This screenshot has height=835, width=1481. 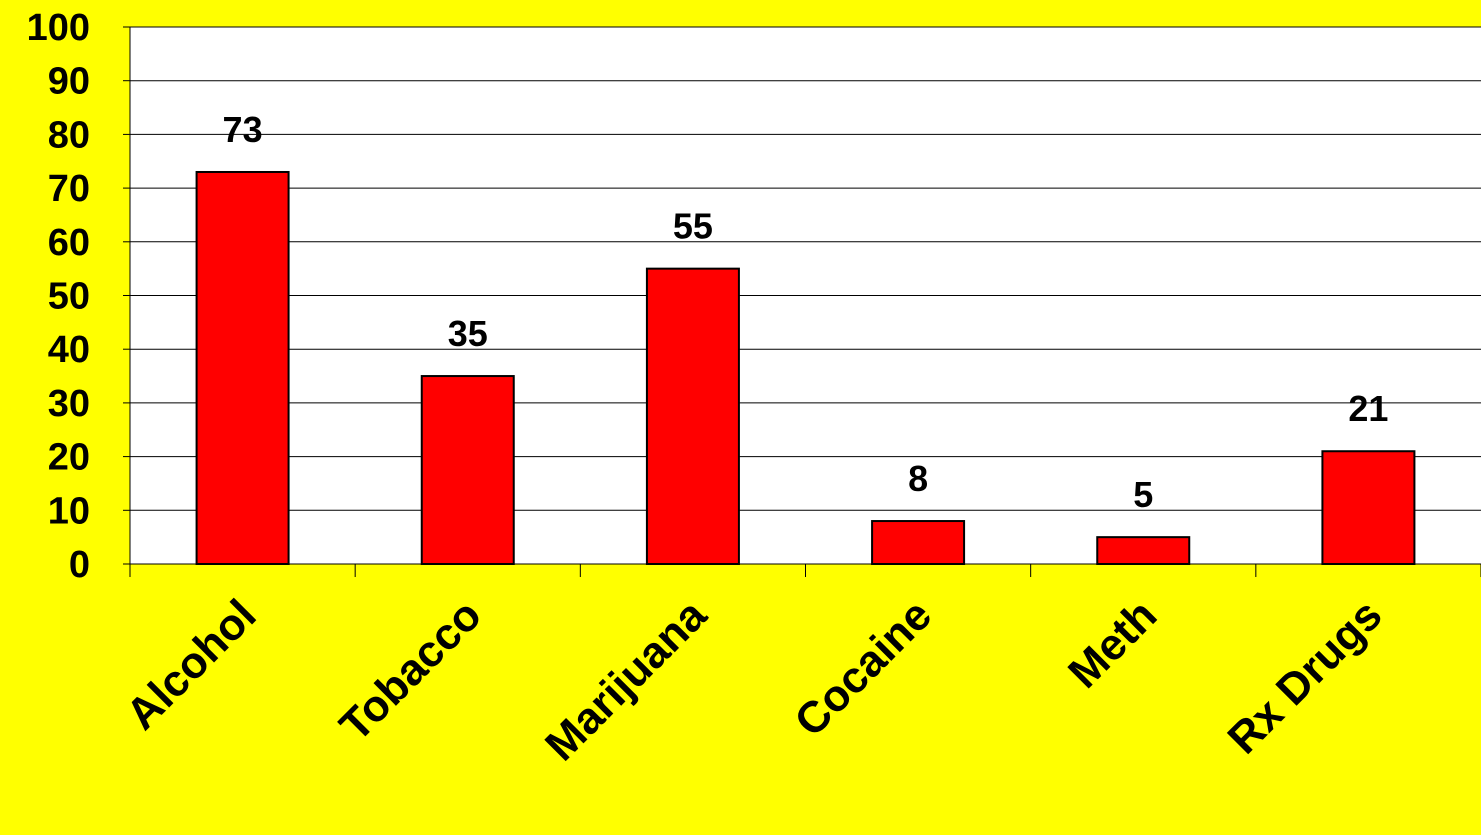 What do you see at coordinates (69, 297) in the screenshot?
I see `y-tick-label: 50` at bounding box center [69, 297].